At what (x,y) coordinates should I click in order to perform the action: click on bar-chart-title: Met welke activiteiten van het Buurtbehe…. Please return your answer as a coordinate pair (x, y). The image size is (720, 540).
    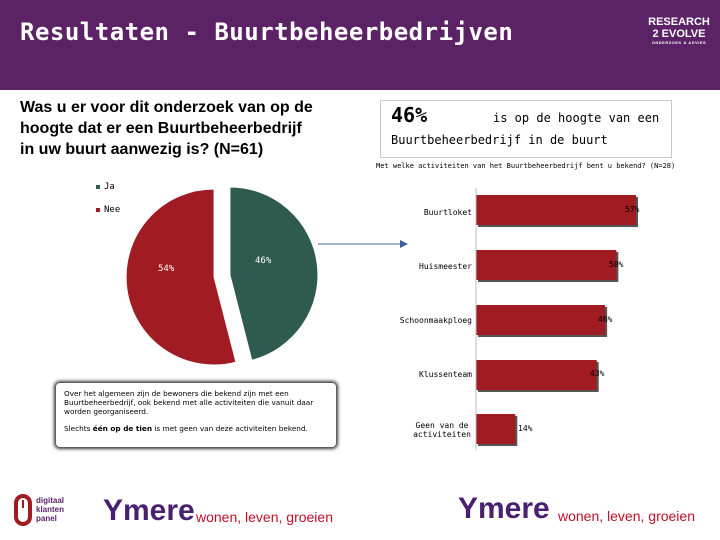
    Looking at the image, I should click on (526, 166).